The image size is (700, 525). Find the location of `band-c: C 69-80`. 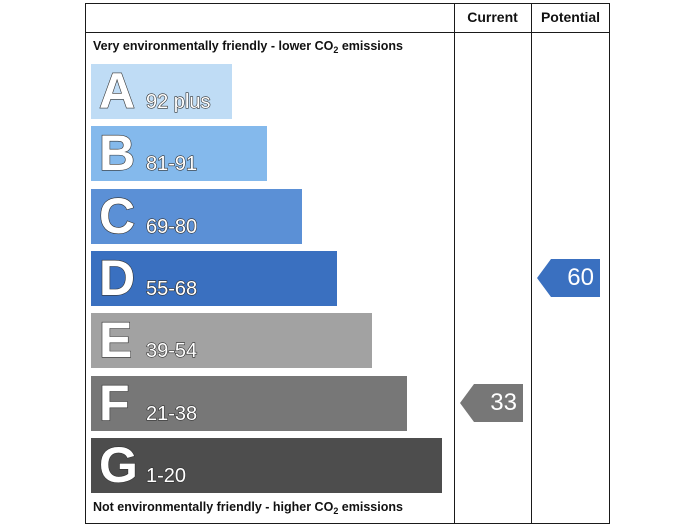

band-c: C 69-80 is located at coordinates (196, 216).